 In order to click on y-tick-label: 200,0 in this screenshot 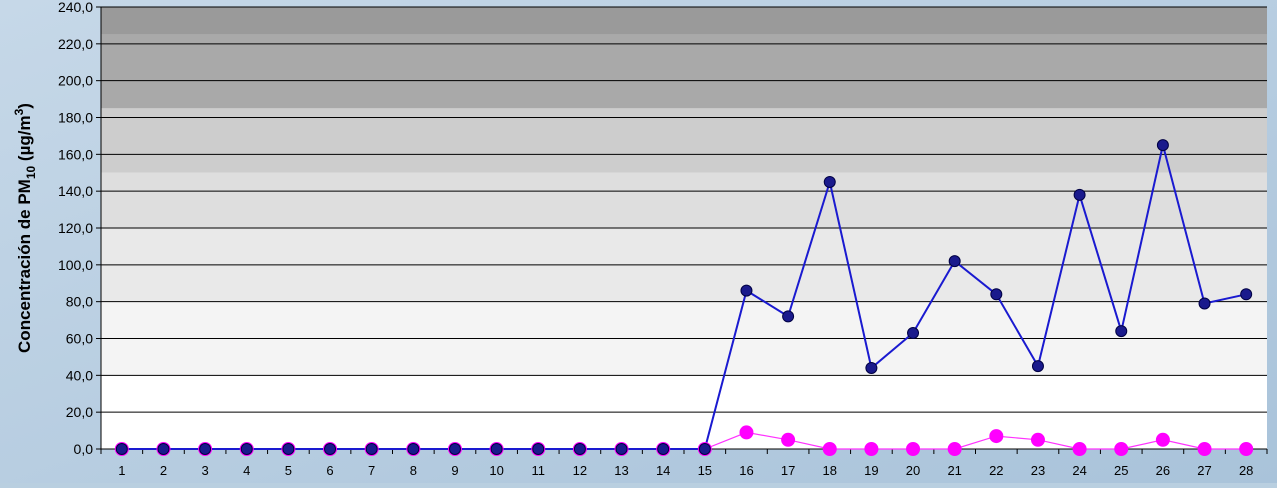, I will do `click(75, 81)`.